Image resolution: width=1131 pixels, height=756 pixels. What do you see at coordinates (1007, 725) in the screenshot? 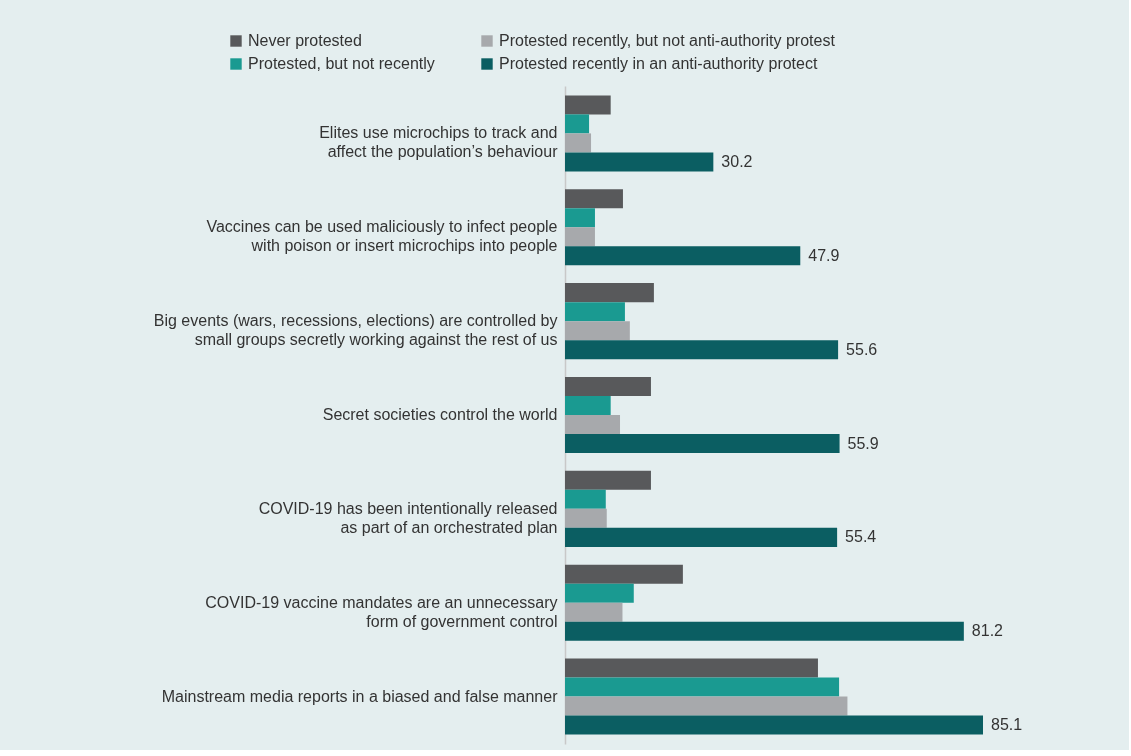
I see `data-label: 85.1` at bounding box center [1007, 725].